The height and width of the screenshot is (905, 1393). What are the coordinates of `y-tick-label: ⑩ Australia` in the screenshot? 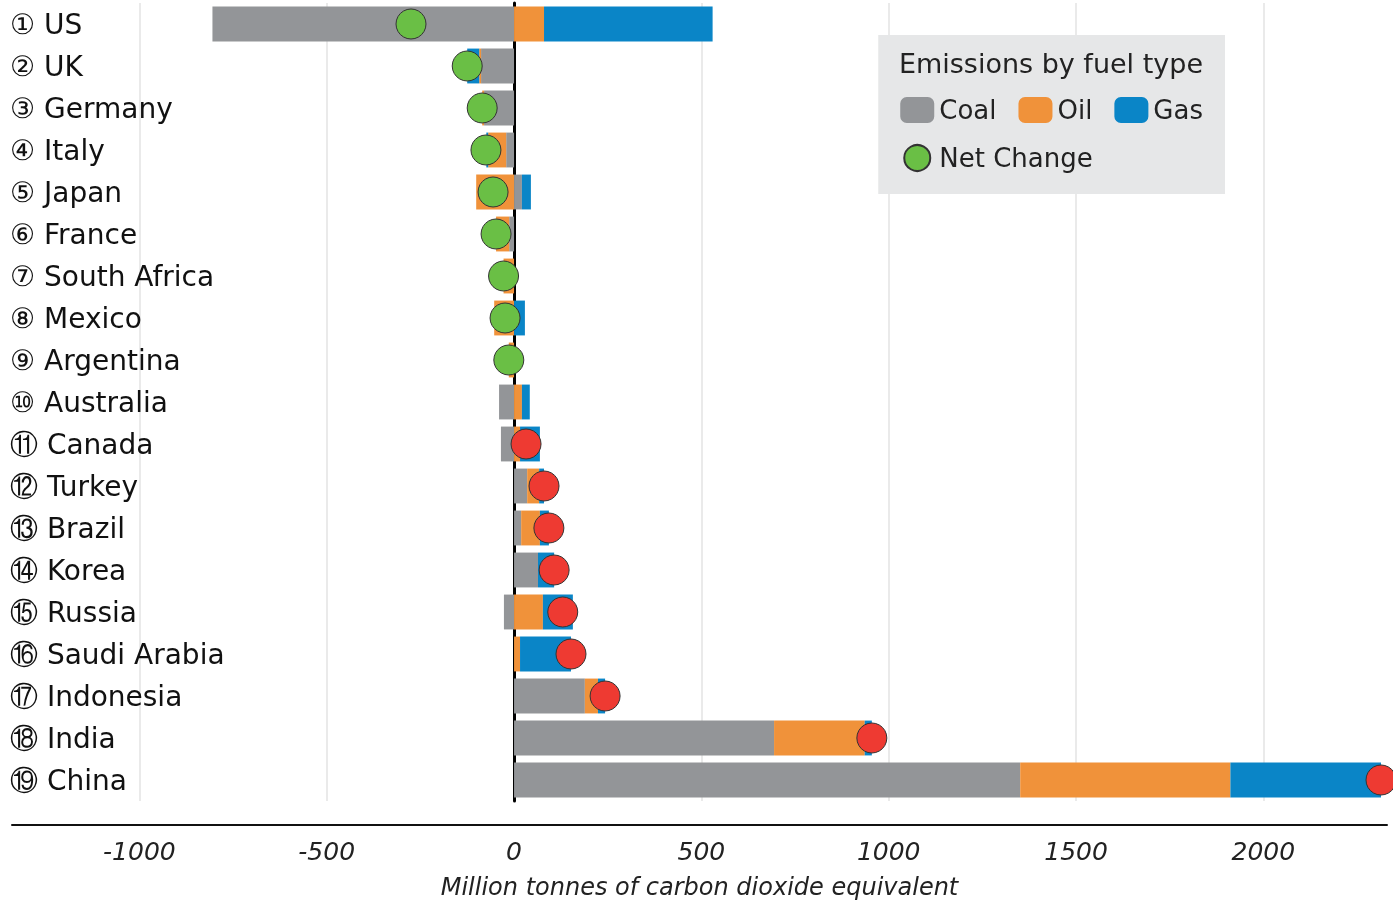 It's located at (89, 402).